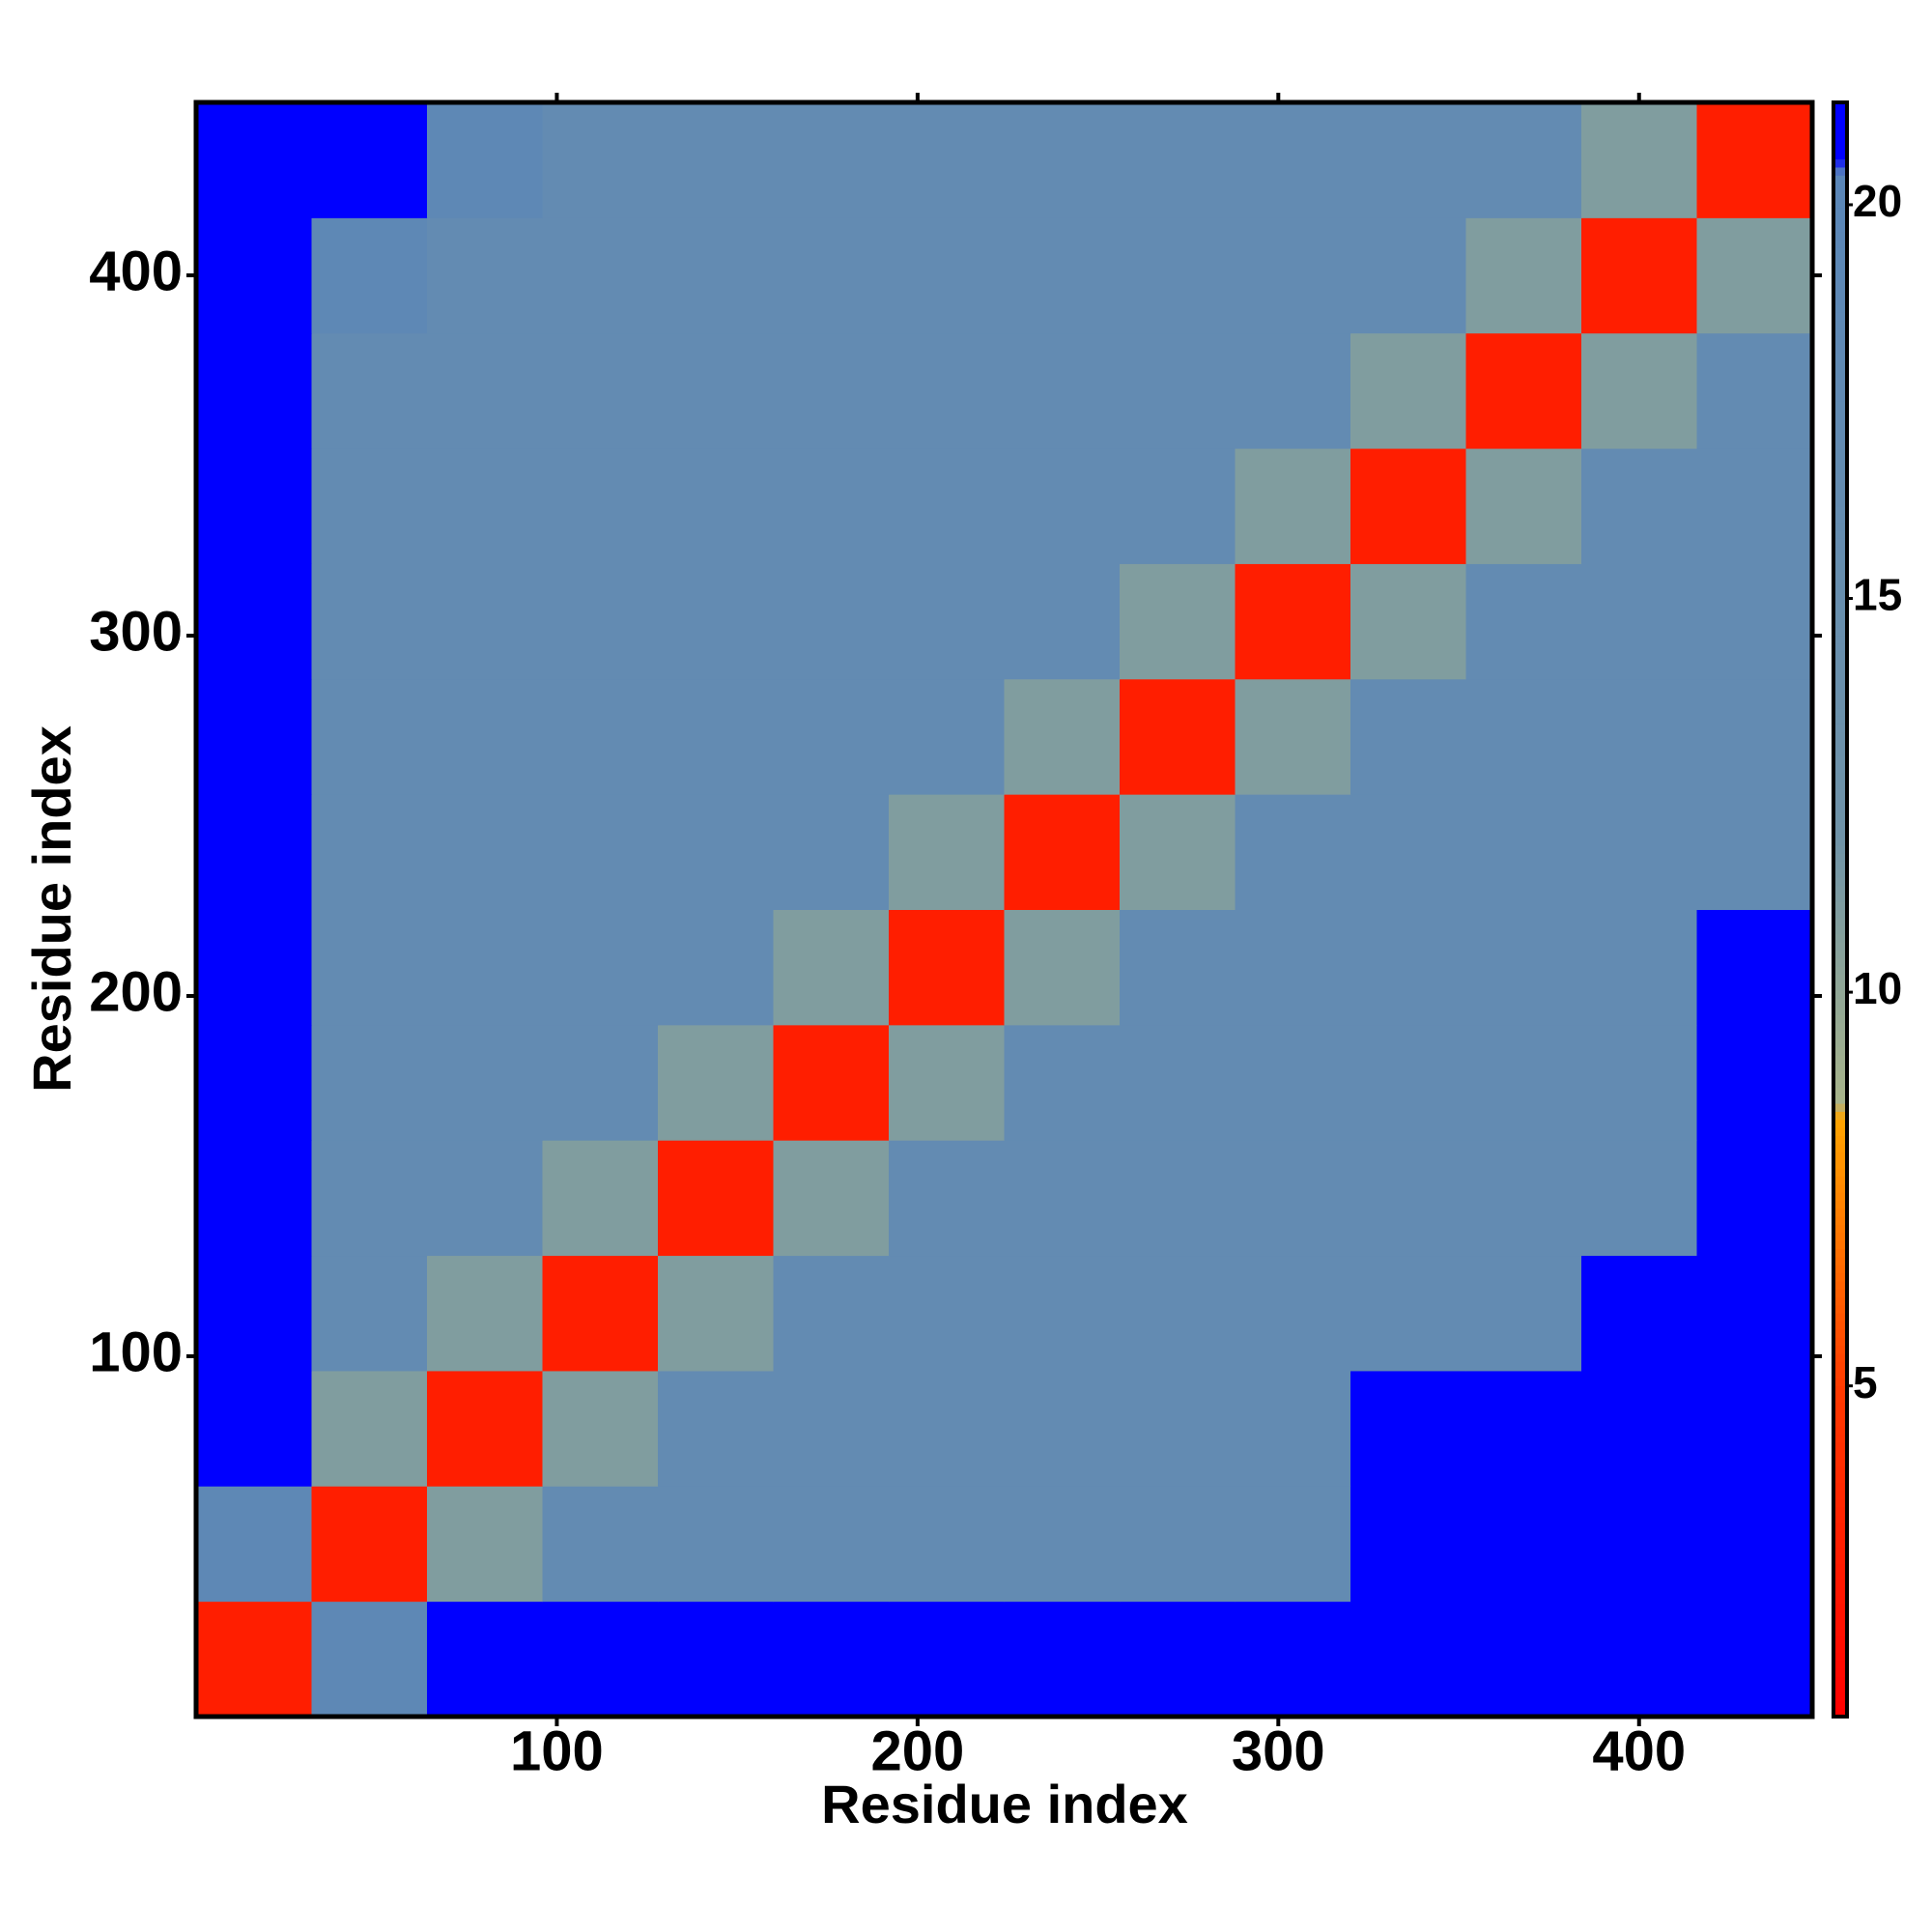 The width and height of the screenshot is (1932, 1932). What do you see at coordinates (136, 631) in the screenshot?
I see `y-tick-label: 300` at bounding box center [136, 631].